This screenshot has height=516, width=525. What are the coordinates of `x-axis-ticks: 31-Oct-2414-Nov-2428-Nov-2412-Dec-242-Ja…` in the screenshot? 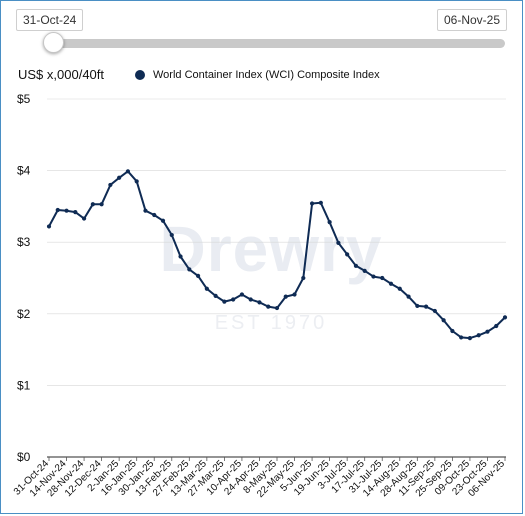 It's located at (259, 478).